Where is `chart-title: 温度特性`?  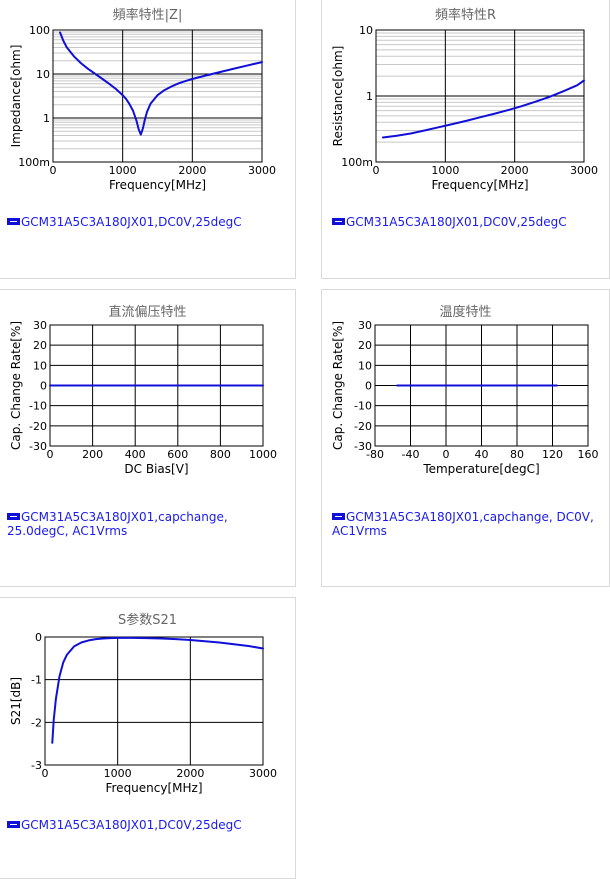
chart-title: 温度特性 is located at coordinates (465, 312).